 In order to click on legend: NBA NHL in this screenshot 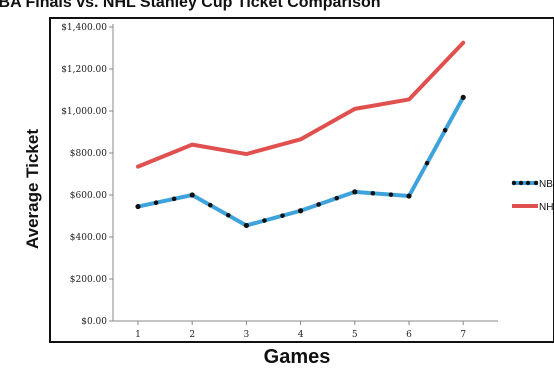, I will do `click(532, 196)`.